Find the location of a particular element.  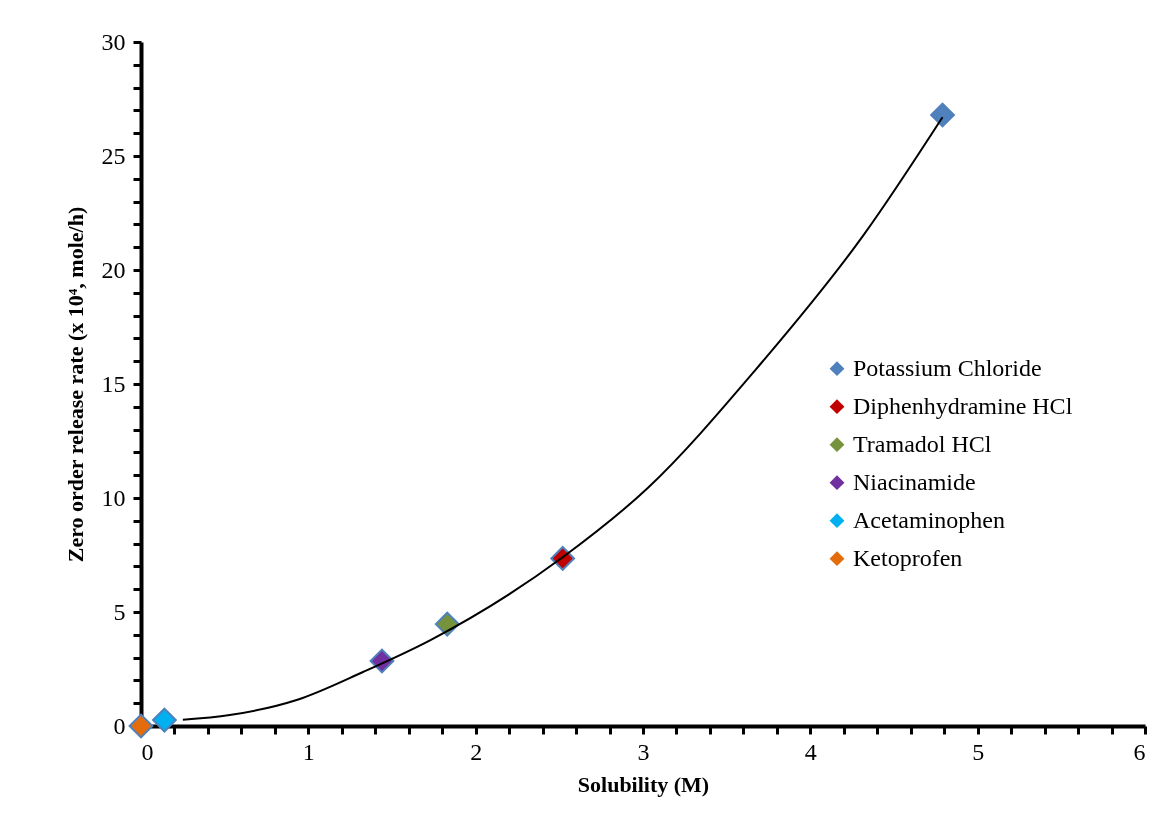

y-tick-label: 5 is located at coordinates (119, 611).